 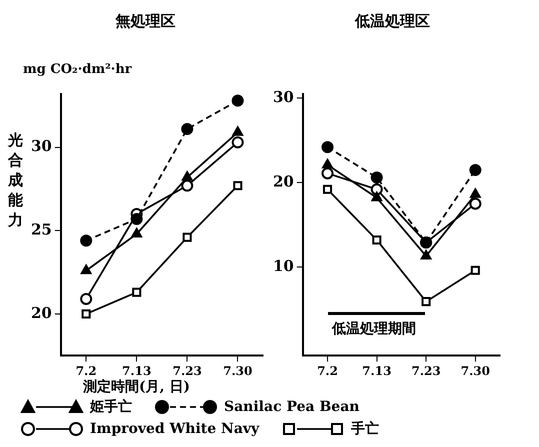 What do you see at coordinates (111, 407) in the screenshot?
I see `legend-label: 姫手亡` at bounding box center [111, 407].